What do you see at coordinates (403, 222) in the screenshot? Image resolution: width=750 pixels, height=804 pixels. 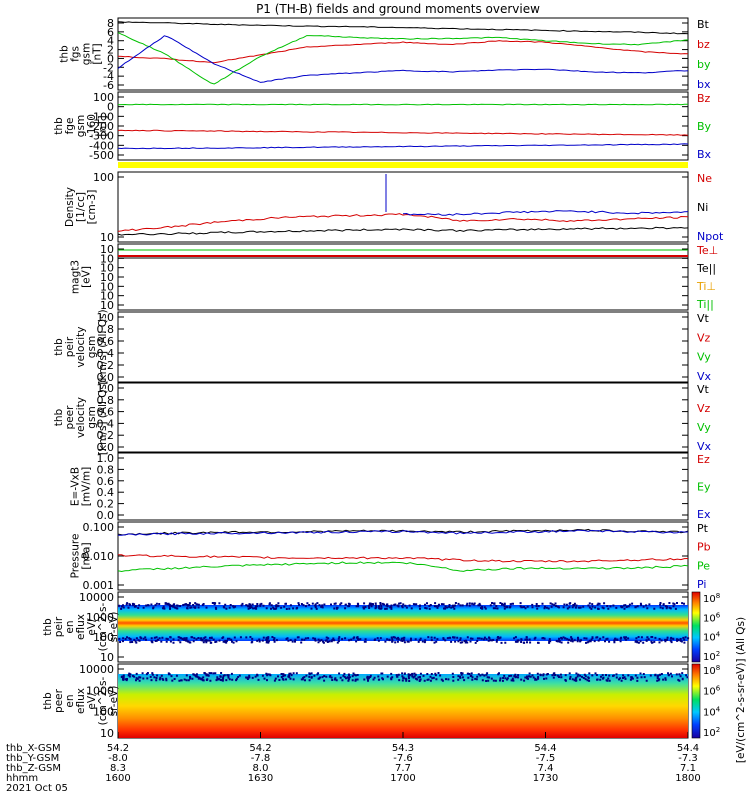 I see `series-Ne` at bounding box center [403, 222].